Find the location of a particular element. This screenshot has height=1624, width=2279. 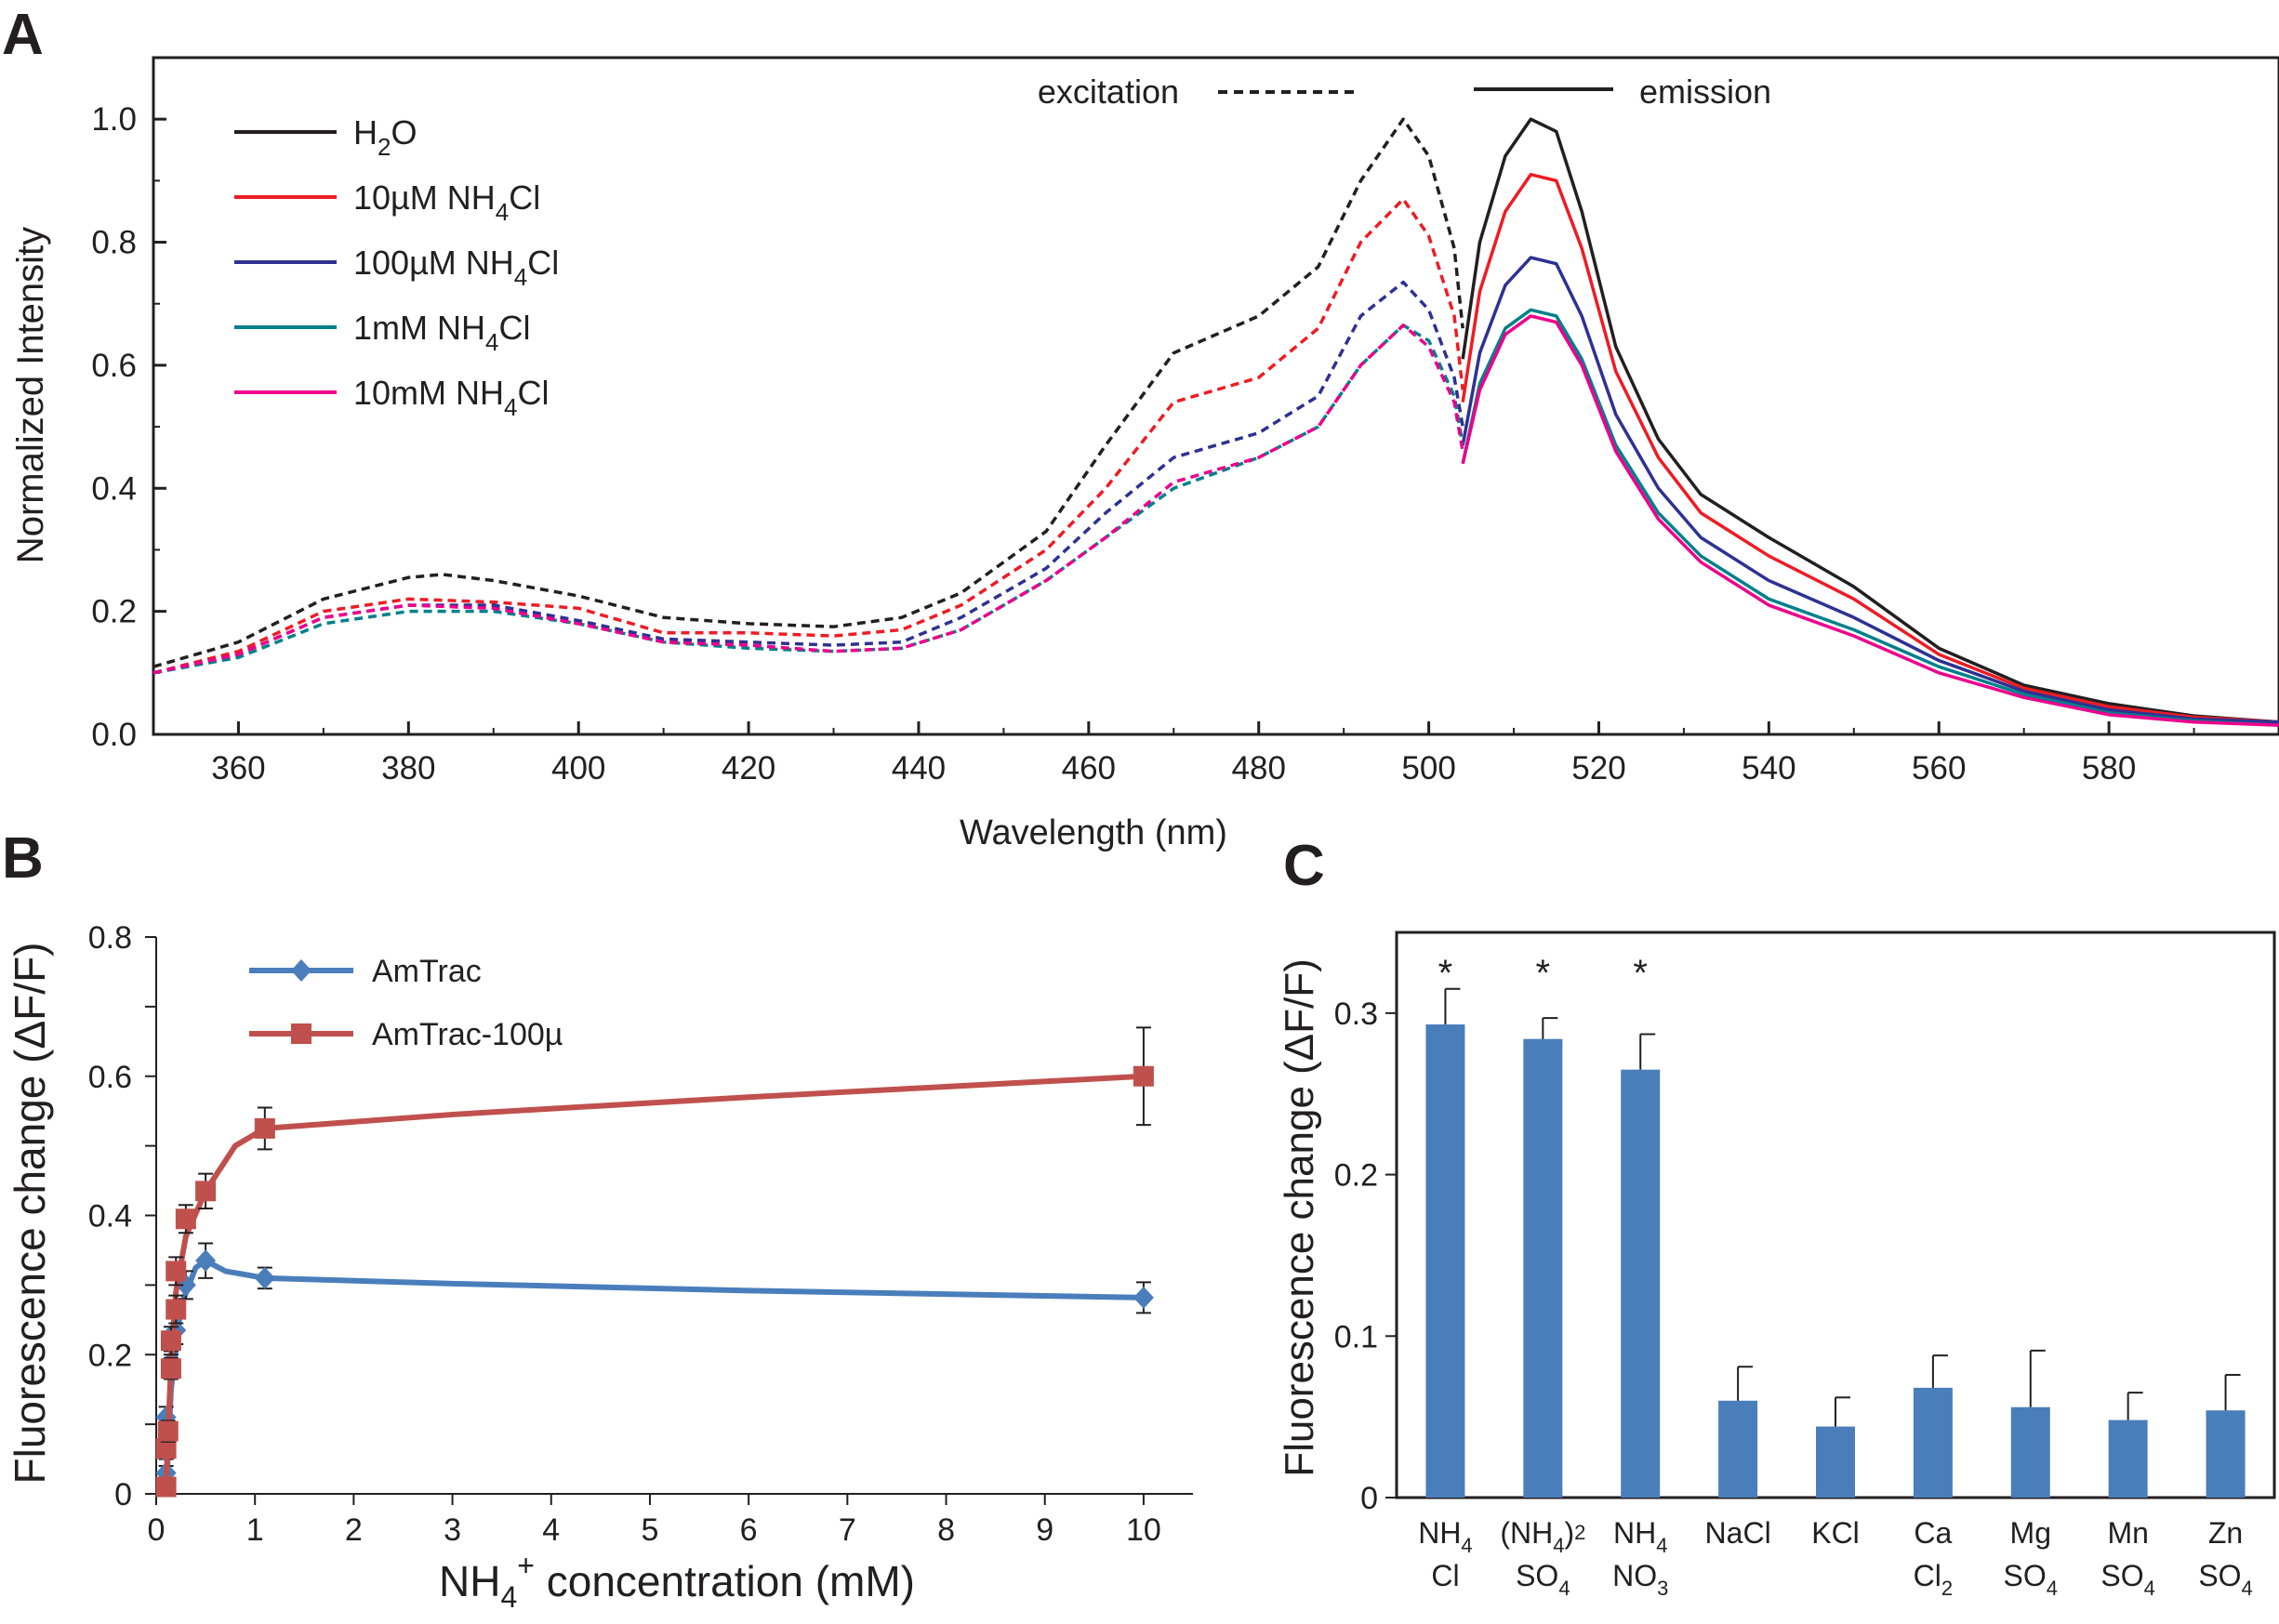

category-label-line1: Mn is located at coordinates (2127, 1533).